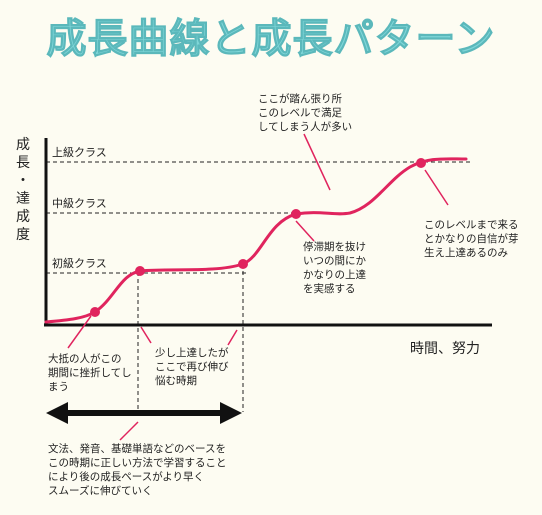 Image resolution: width=542 pixels, height=515 pixels. I want to click on y-axis-label-char: 度, so click(23, 235).